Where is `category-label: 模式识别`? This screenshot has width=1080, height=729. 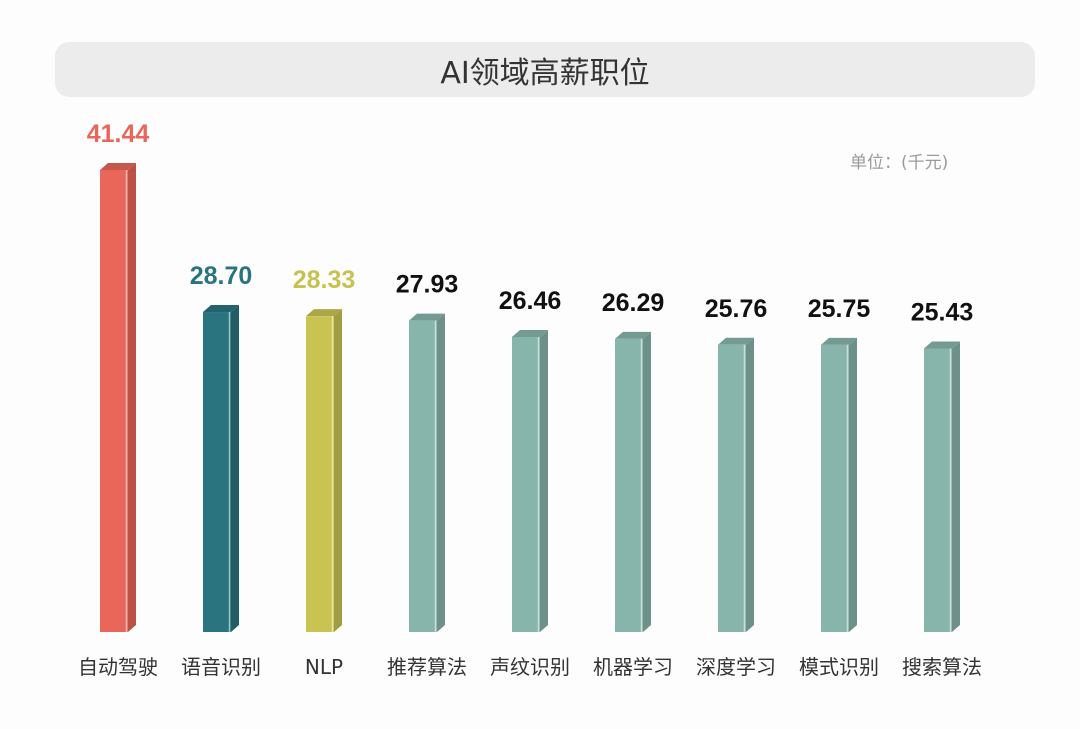
category-label: 模式识别 is located at coordinates (839, 667).